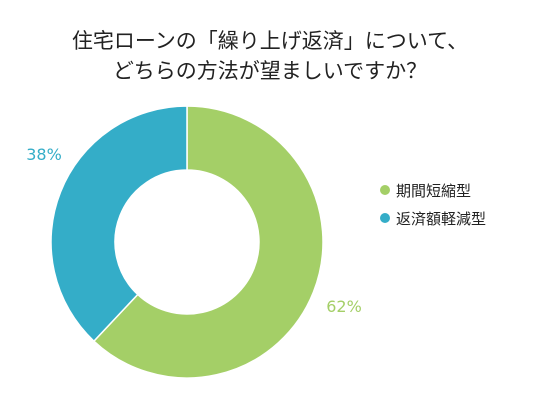 This screenshot has height=400, width=540. I want to click on legend-item-period-shortening: 期間短縮型, so click(433, 190).